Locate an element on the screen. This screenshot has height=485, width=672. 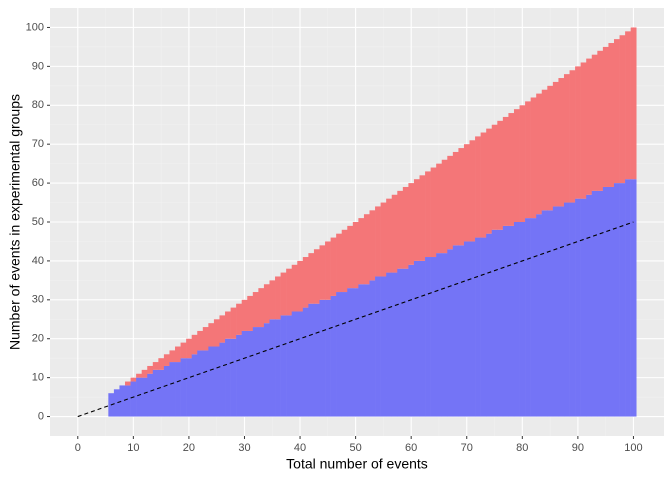
x-tick-label: 0 is located at coordinates (78, 448).